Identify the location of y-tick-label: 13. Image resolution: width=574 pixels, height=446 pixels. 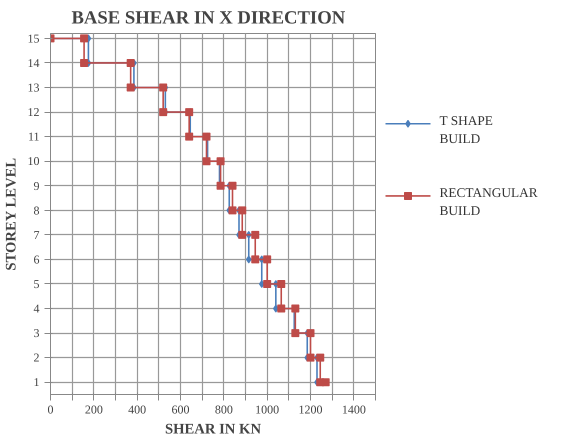
(34, 87).